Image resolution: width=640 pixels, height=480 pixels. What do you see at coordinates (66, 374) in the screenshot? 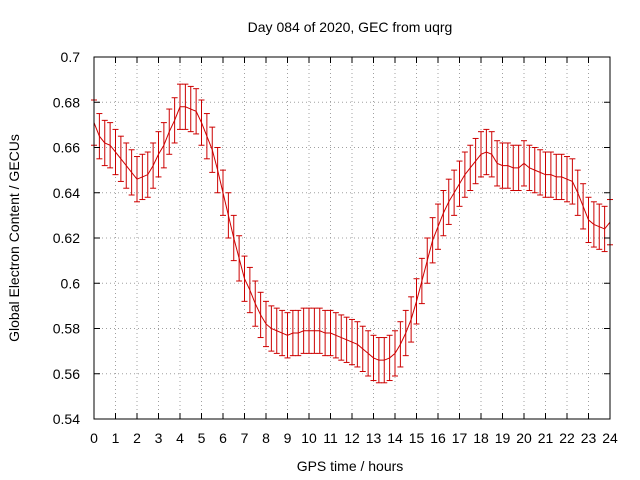
I see `y-tick-label: 0.56` at bounding box center [66, 374].